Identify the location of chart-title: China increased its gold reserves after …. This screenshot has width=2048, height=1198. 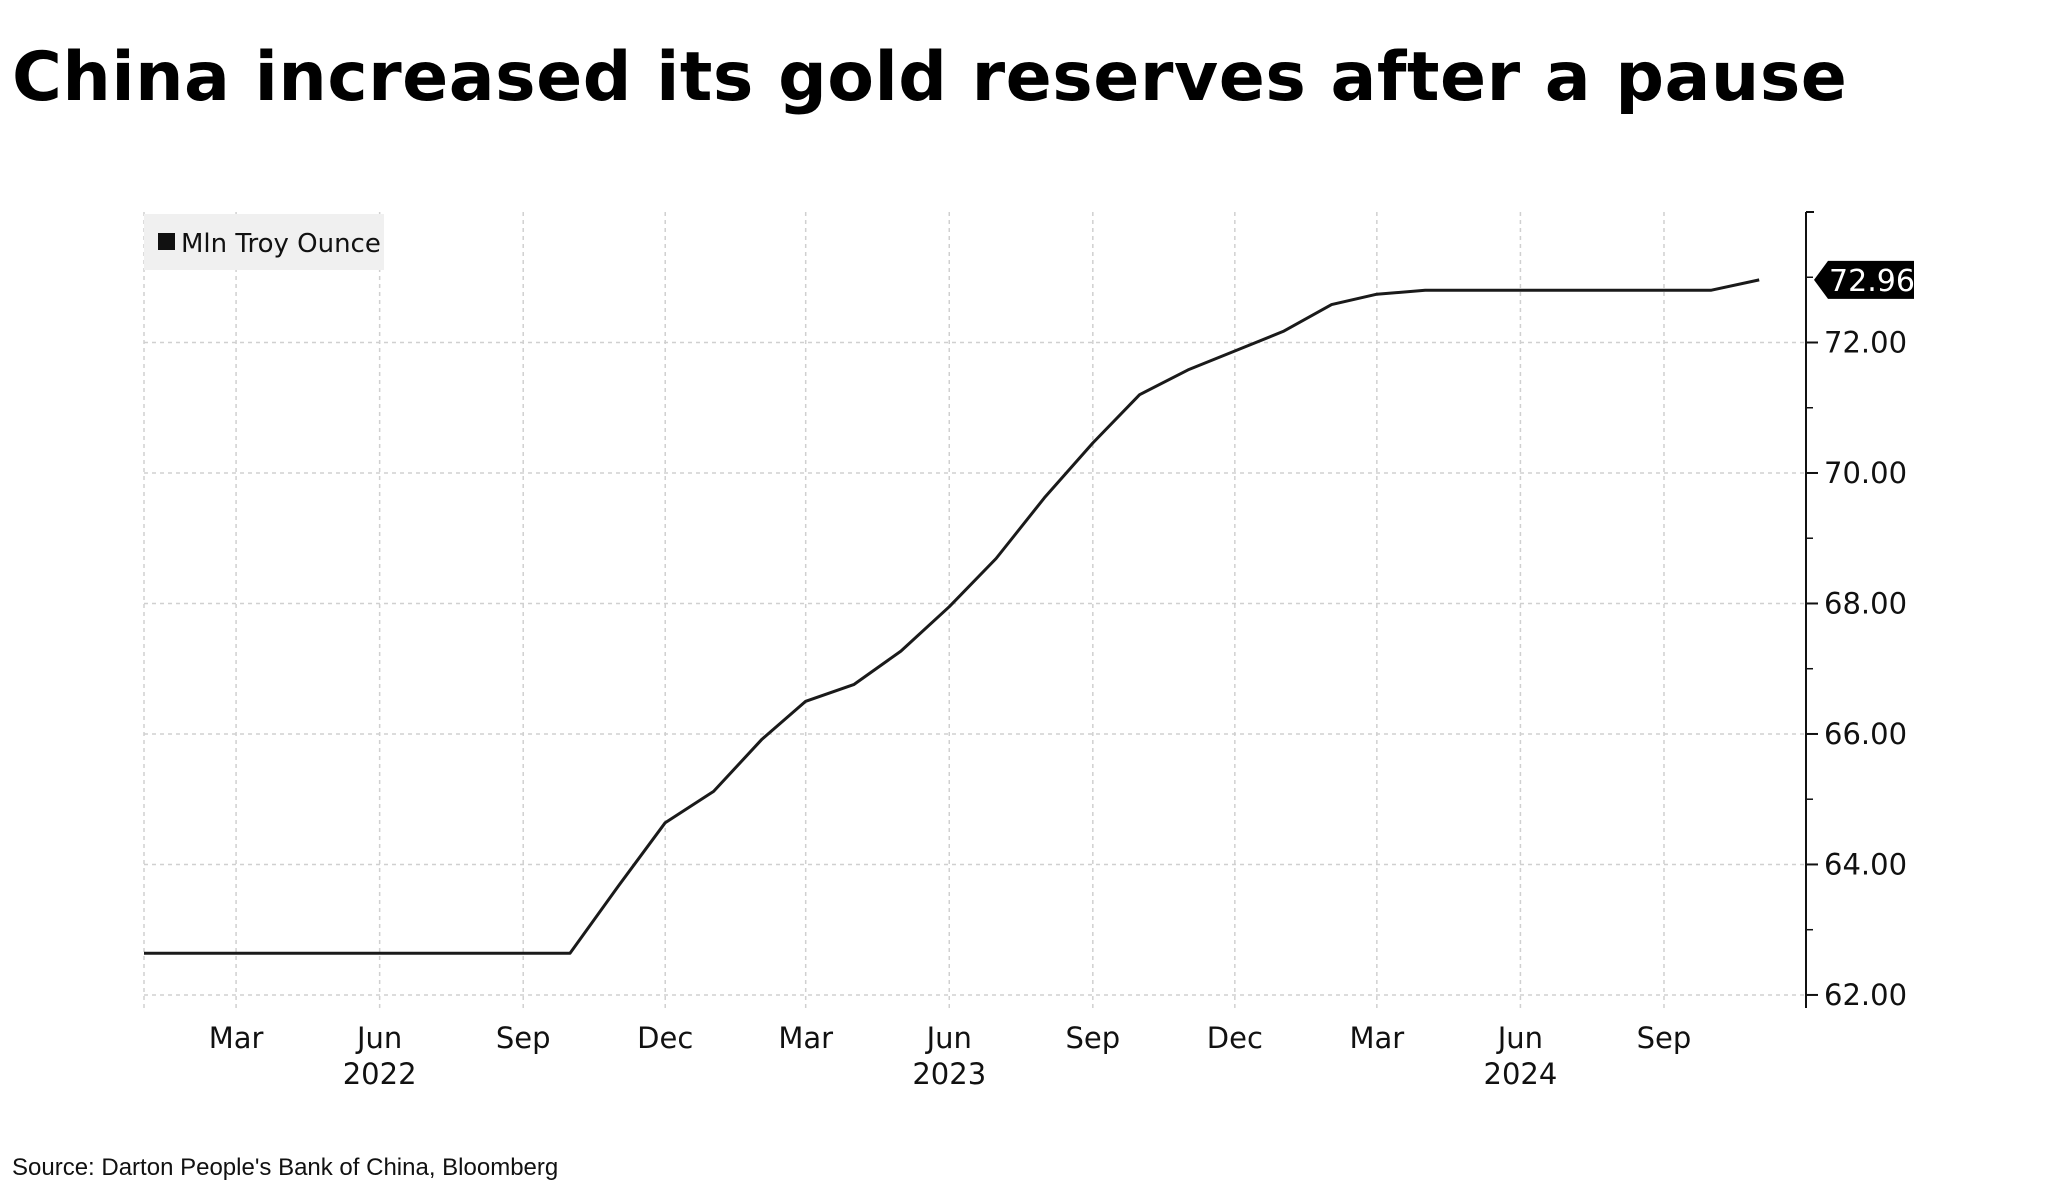
(930, 77).